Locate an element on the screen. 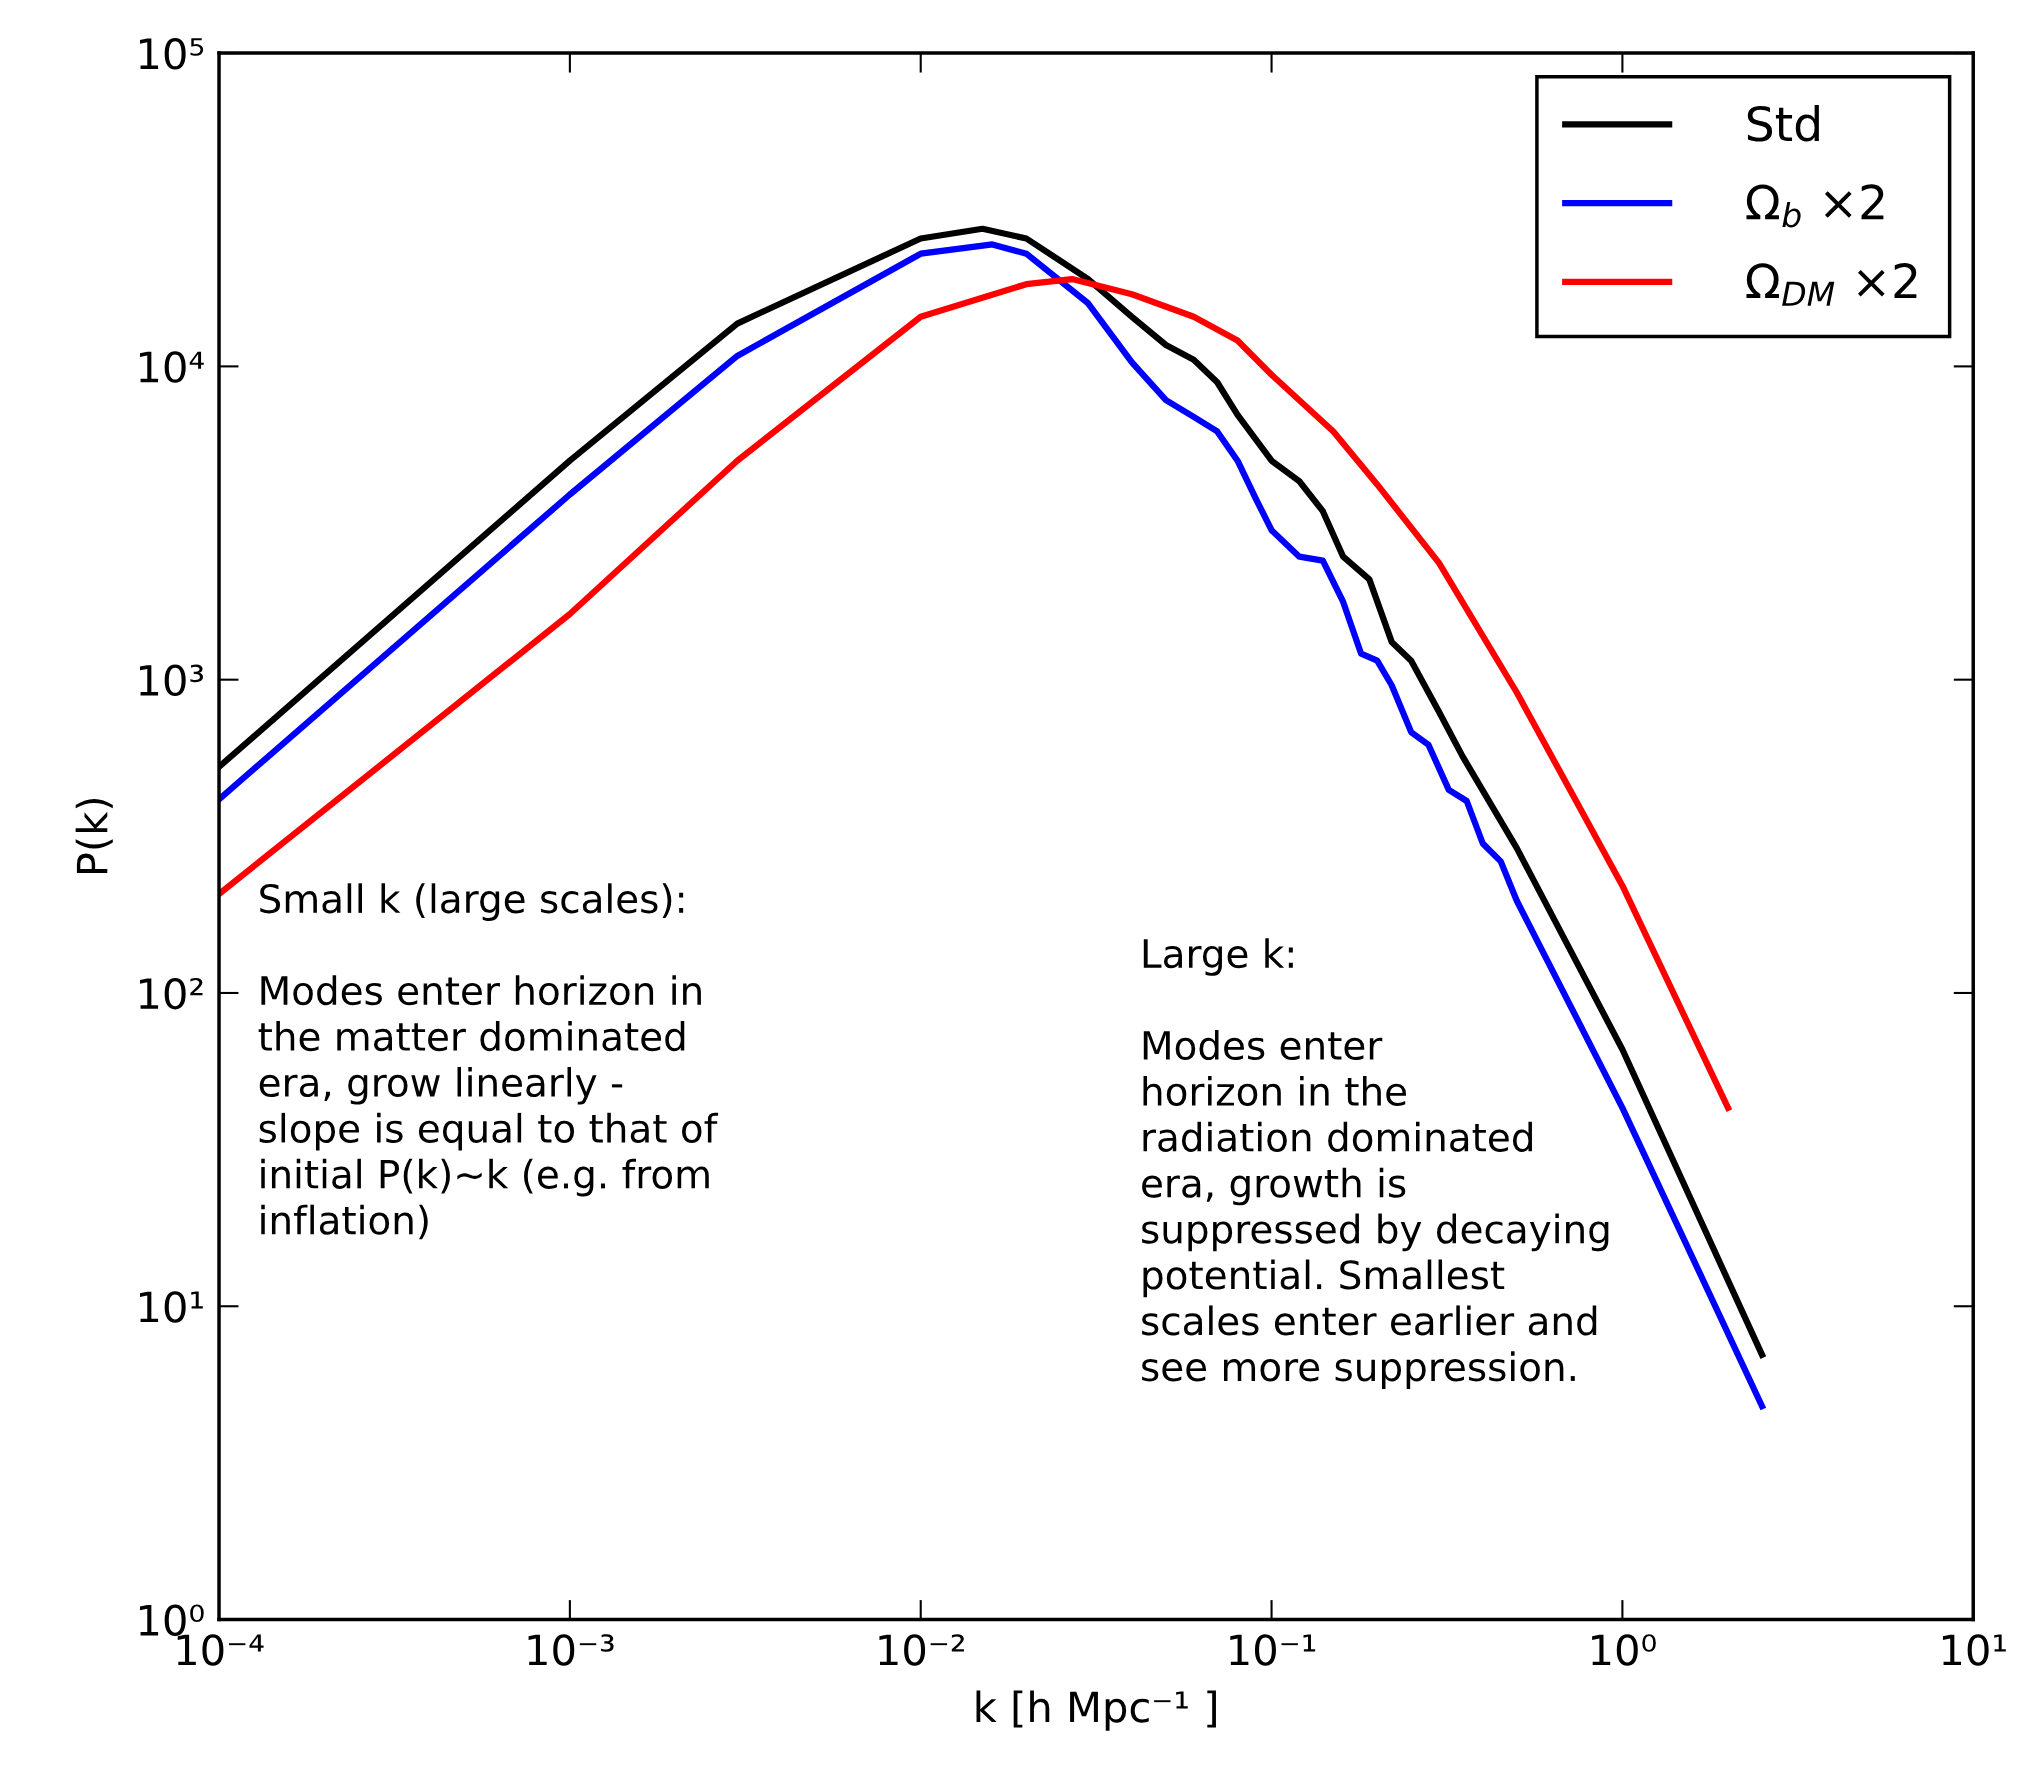 Image resolution: width=2028 pixels, height=1770 pixels. text: Large k: Modes enter horizon in the radiation dominated era, growth is suppressed by decaying potential. Smallest scales enter earlier and see more suppression. is located at coordinates (1375, 1163).